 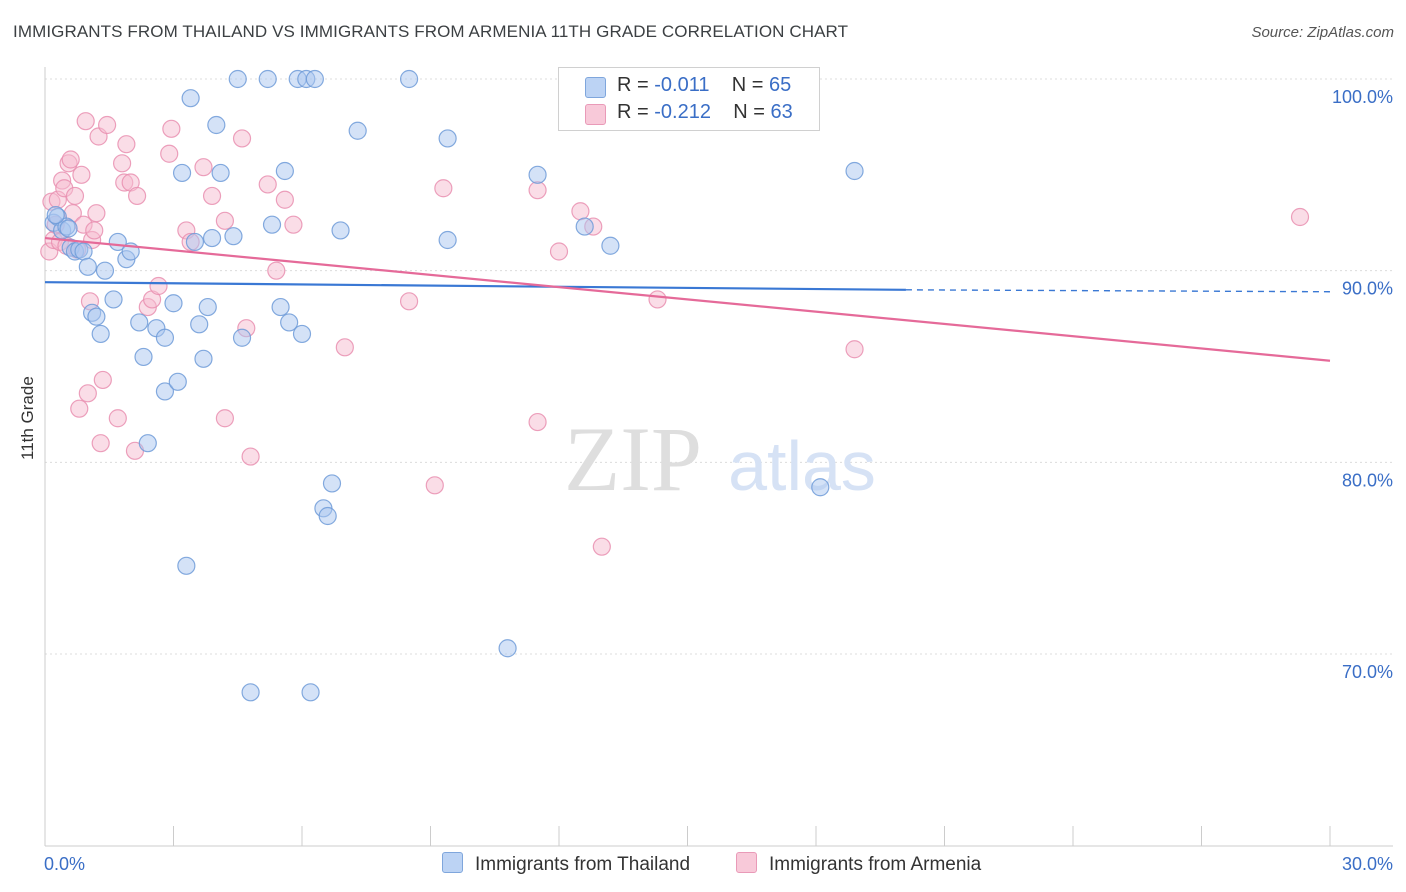 What do you see at coordinates (682, 85) in the screenshot?
I see `thailand-r-value: -0.011` at bounding box center [682, 85].